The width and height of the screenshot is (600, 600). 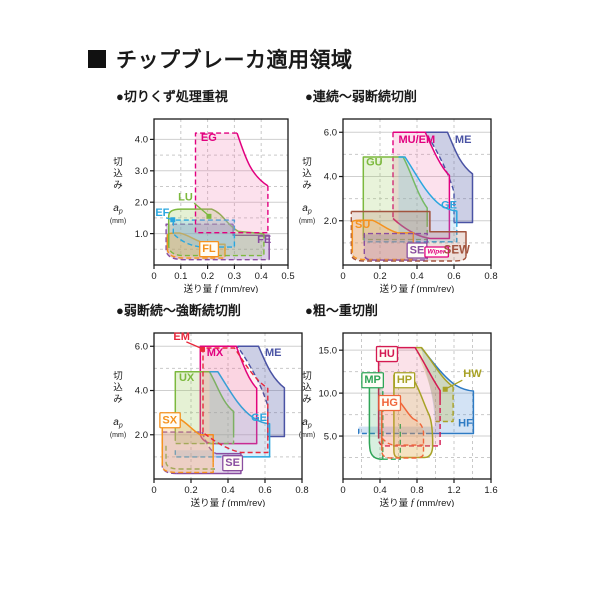 I want to click on svg-text: FL, so click(x=209, y=249).